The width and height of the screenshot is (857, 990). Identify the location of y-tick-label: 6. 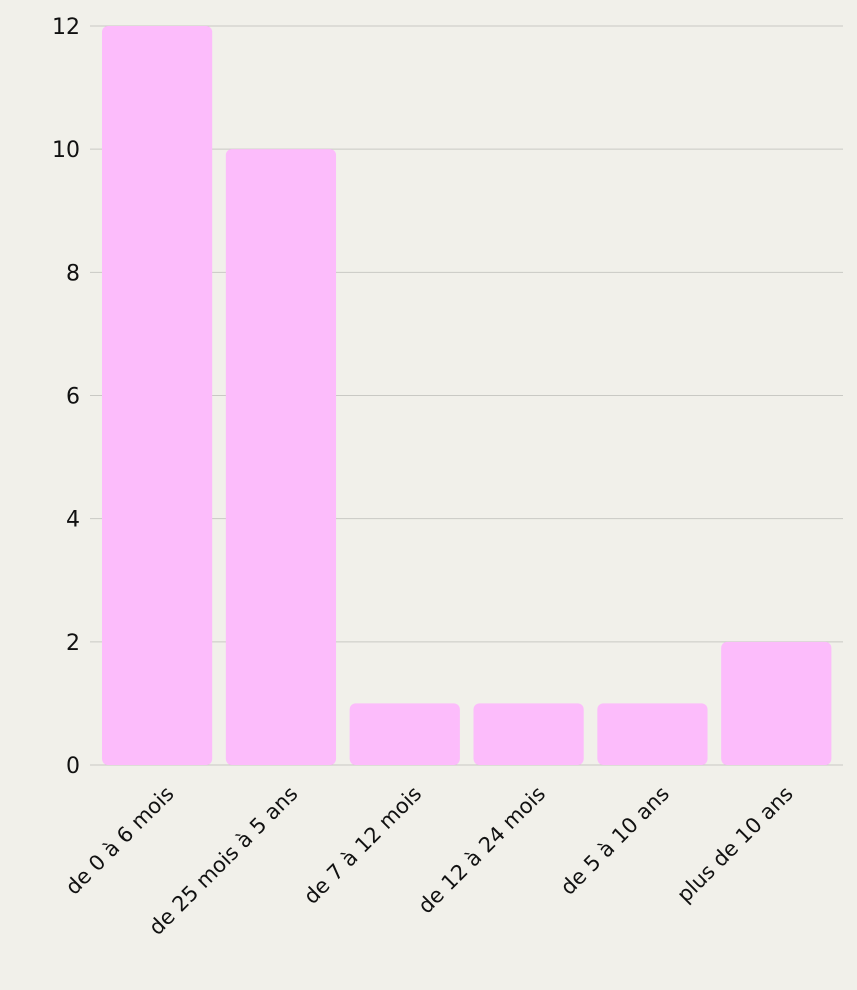
(73, 397).